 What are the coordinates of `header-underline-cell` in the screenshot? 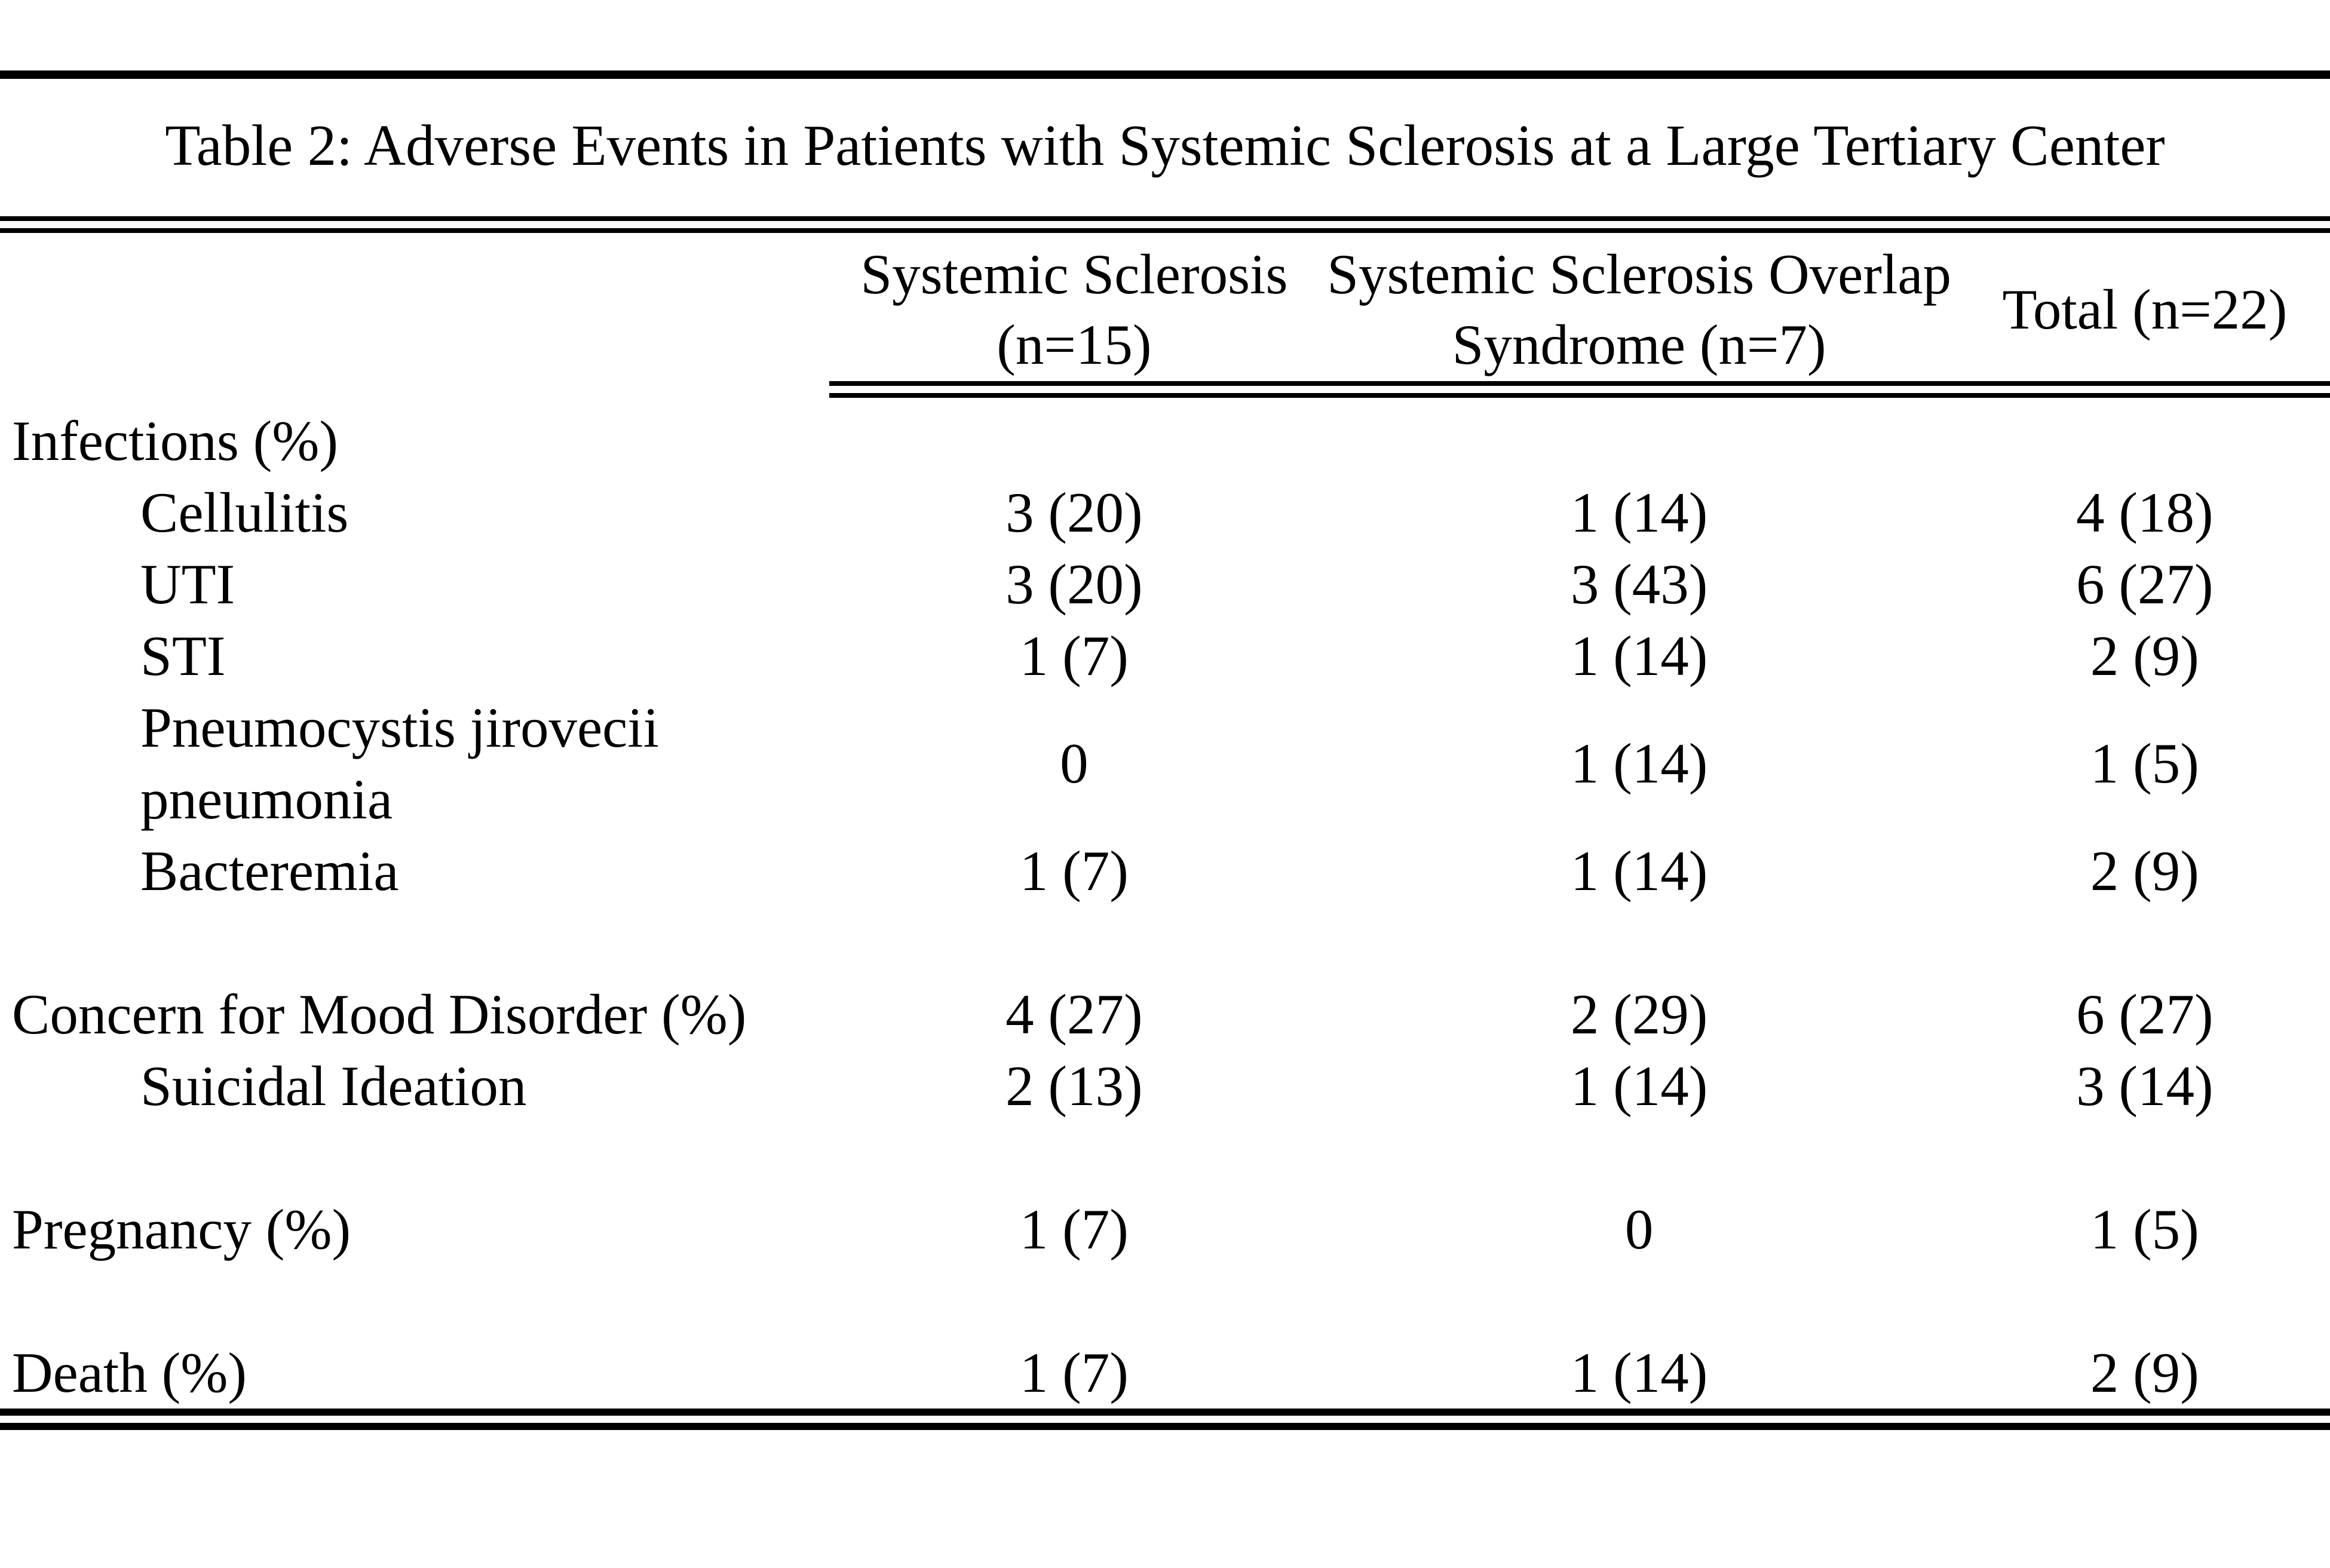 It's located at (1579, 393).